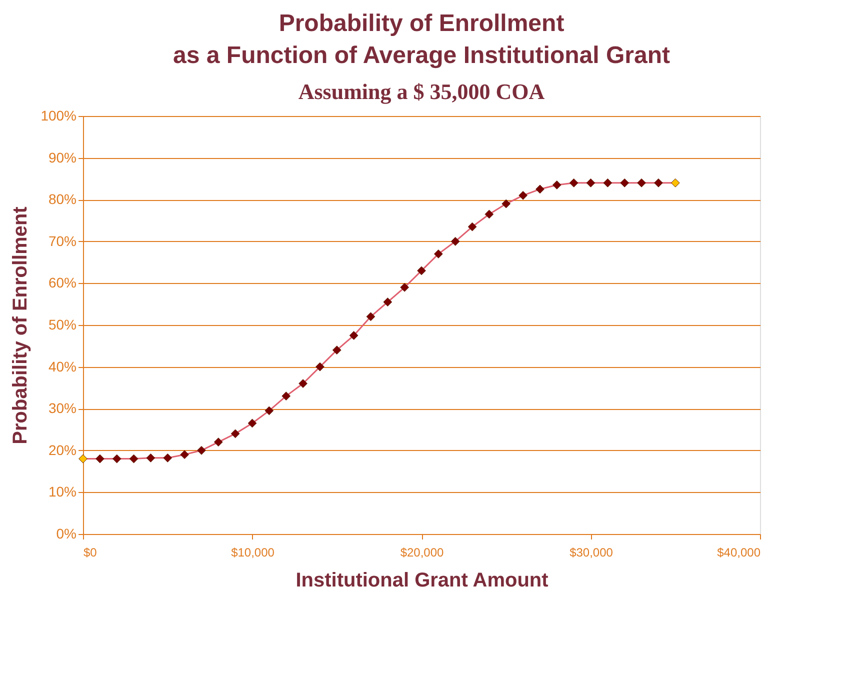 Image resolution: width=854 pixels, height=696 pixels. I want to click on x-tick-label: $20,000, so click(422, 553).